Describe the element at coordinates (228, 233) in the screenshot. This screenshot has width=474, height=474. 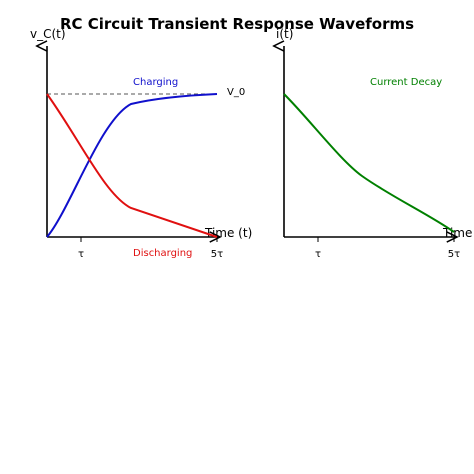
I see `voltage-x-axis-label: Time (t)` at that location.